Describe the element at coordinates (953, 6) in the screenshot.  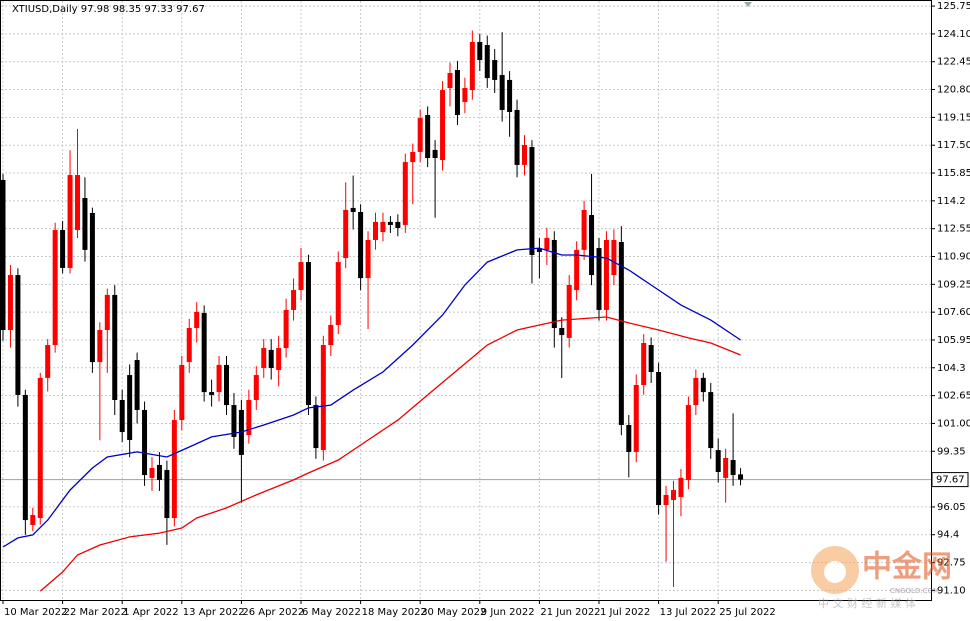
I see `y-tick-label: 125.75` at that location.